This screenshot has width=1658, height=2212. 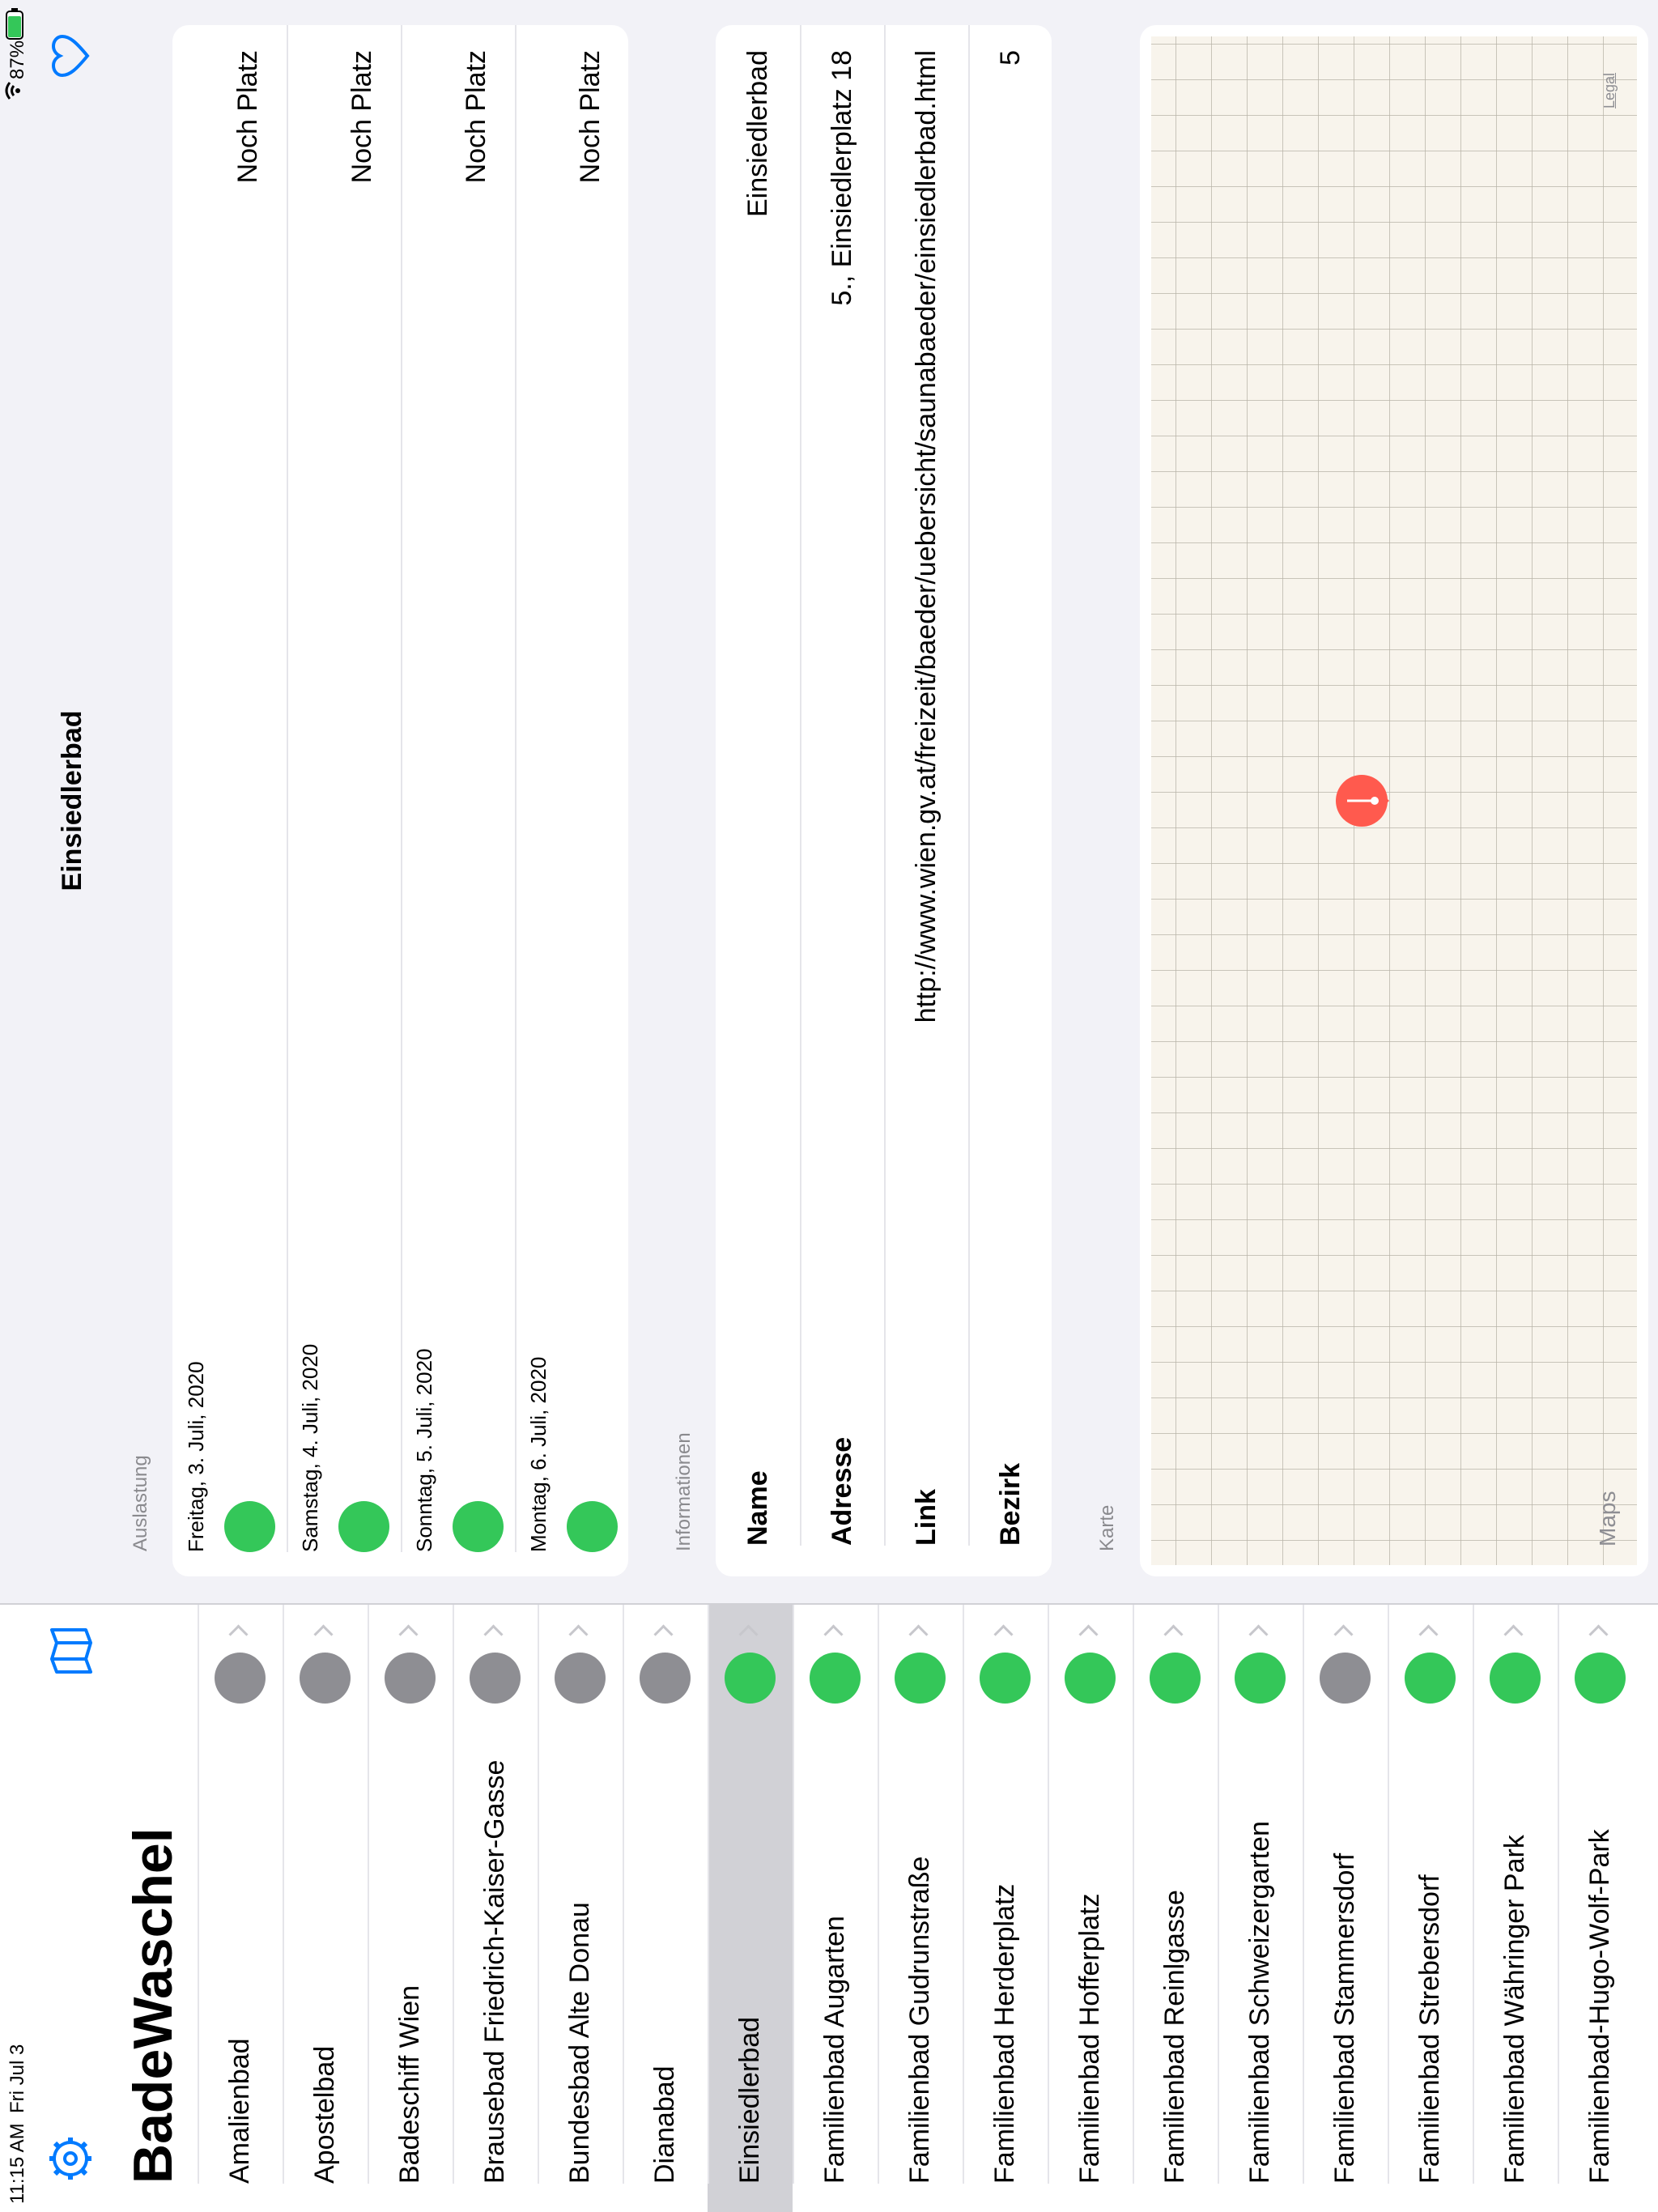 I want to click on bath-row: Apostelbad, so click(x=324, y=2115).